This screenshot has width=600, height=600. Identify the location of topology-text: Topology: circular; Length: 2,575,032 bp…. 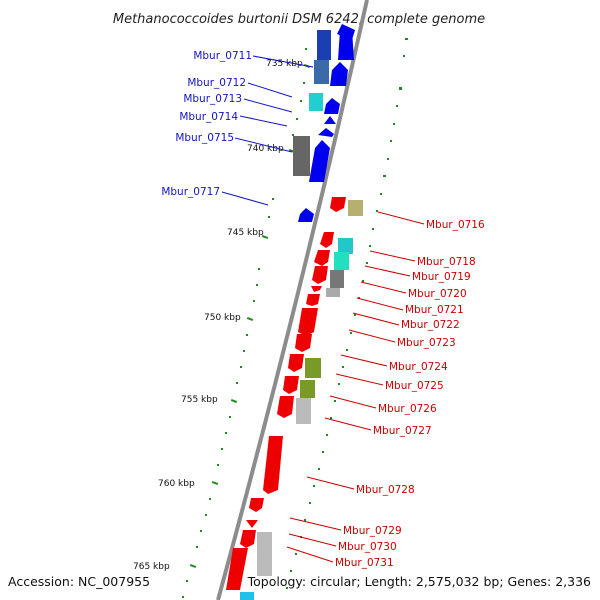
(419, 581).